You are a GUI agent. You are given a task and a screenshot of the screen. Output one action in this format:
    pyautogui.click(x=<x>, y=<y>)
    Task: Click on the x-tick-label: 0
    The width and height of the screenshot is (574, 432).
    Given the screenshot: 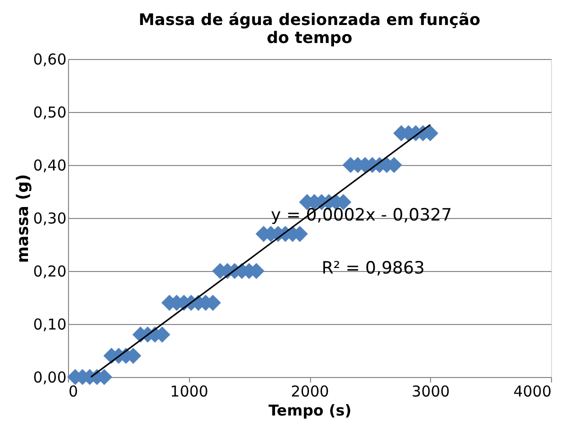 What is the action you would take?
    pyautogui.click(x=73, y=391)
    